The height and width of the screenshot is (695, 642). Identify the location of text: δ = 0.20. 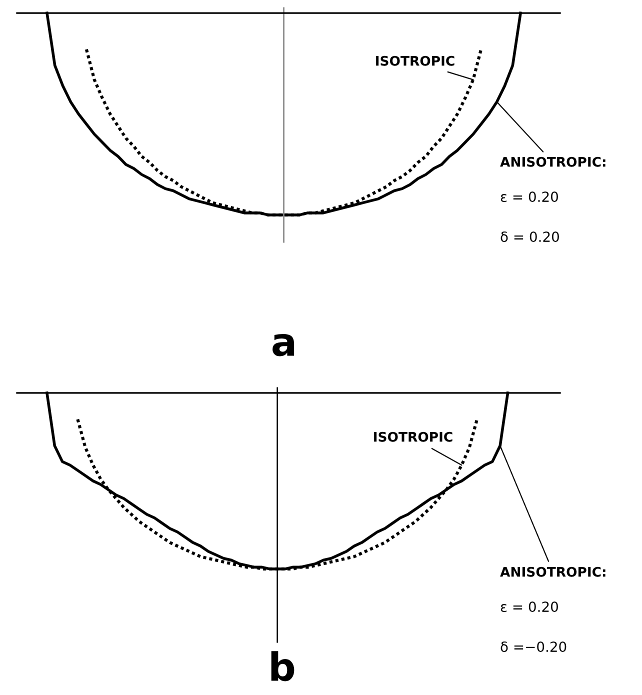
(529, 237).